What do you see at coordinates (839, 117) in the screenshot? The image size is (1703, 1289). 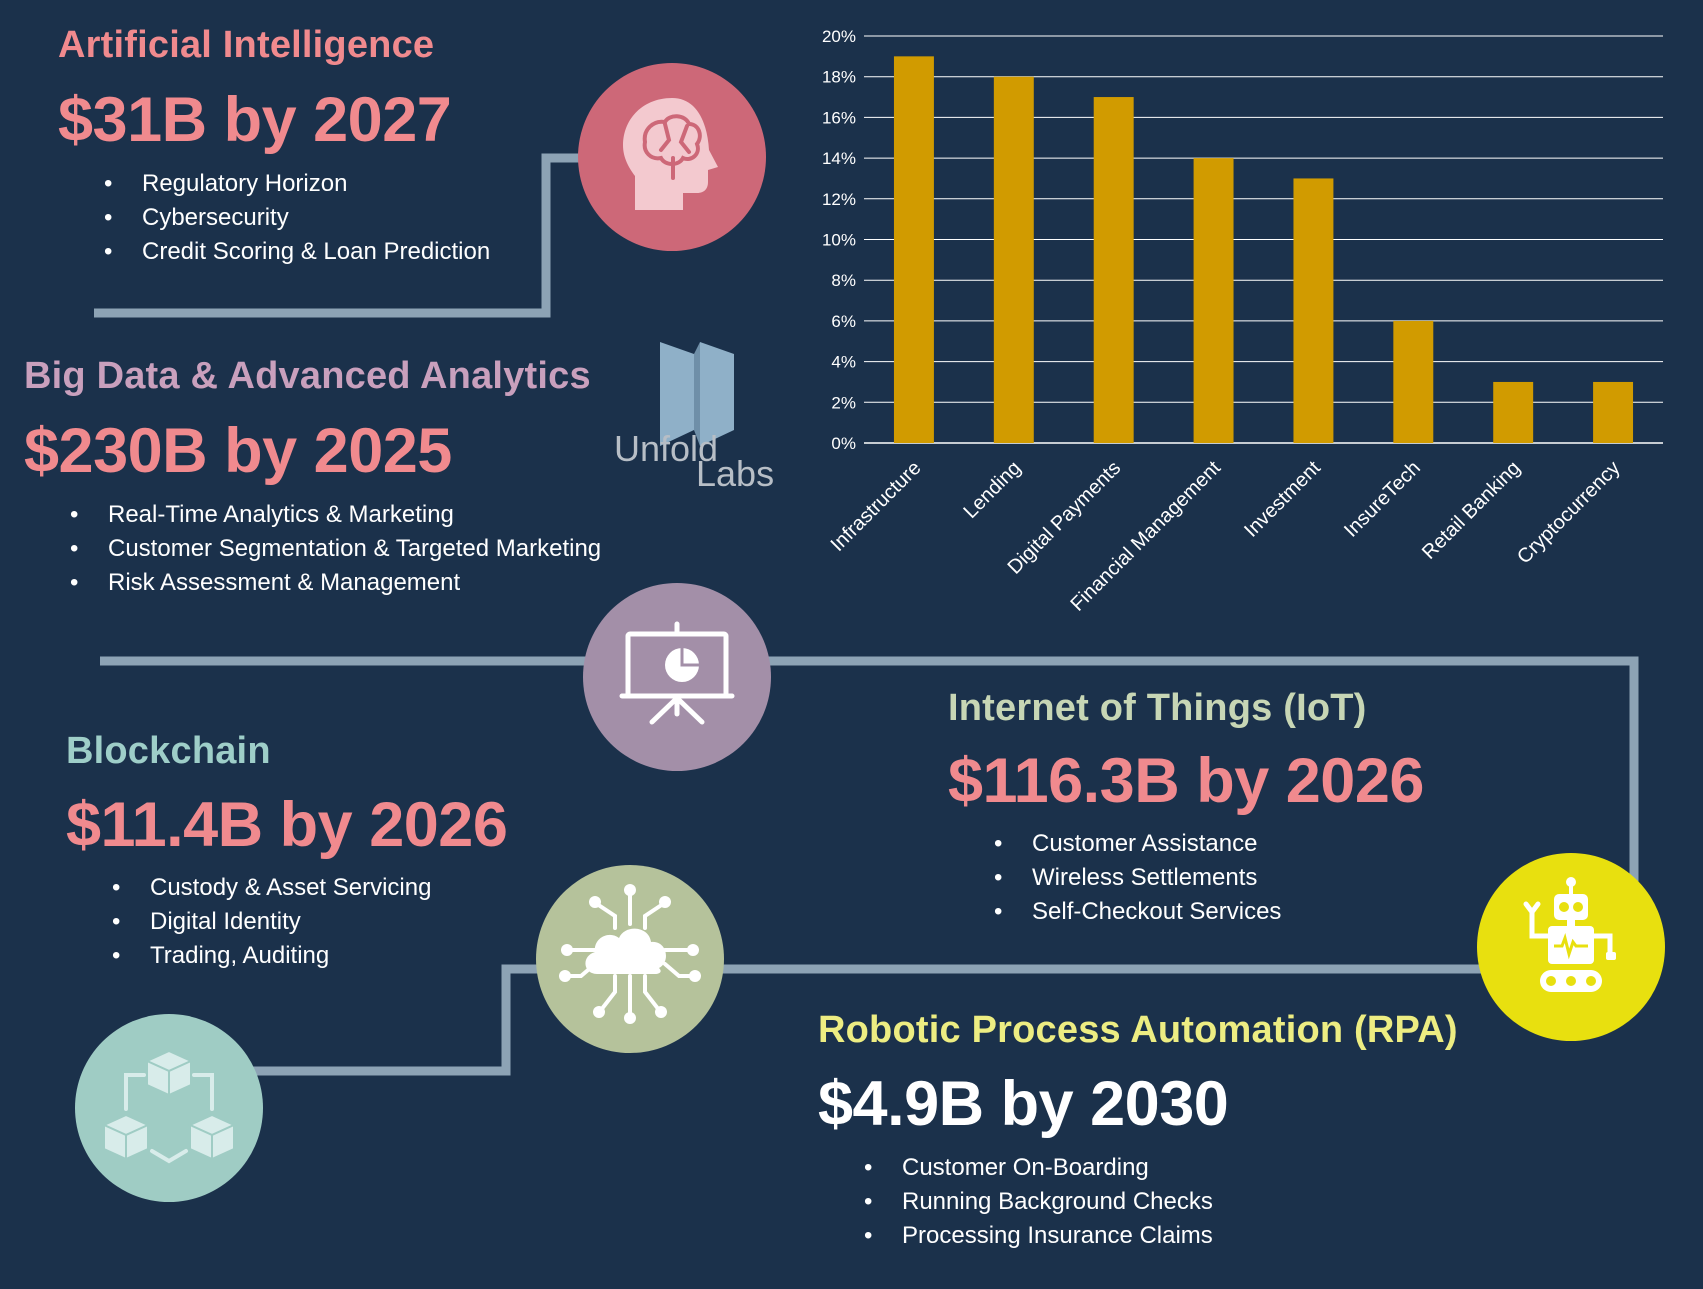 I see `y-tick-label: 16%` at bounding box center [839, 117].